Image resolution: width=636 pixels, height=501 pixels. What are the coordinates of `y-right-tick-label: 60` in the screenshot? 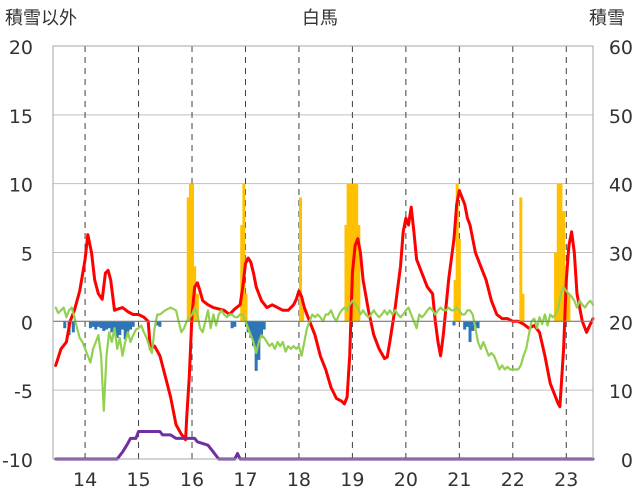 It's located at (621, 48).